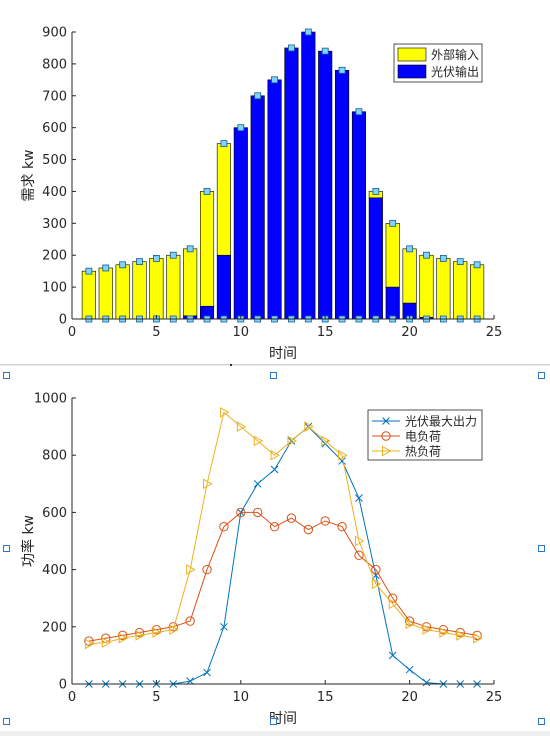  I want to click on legend-label: 电负荷, so click(423, 437).